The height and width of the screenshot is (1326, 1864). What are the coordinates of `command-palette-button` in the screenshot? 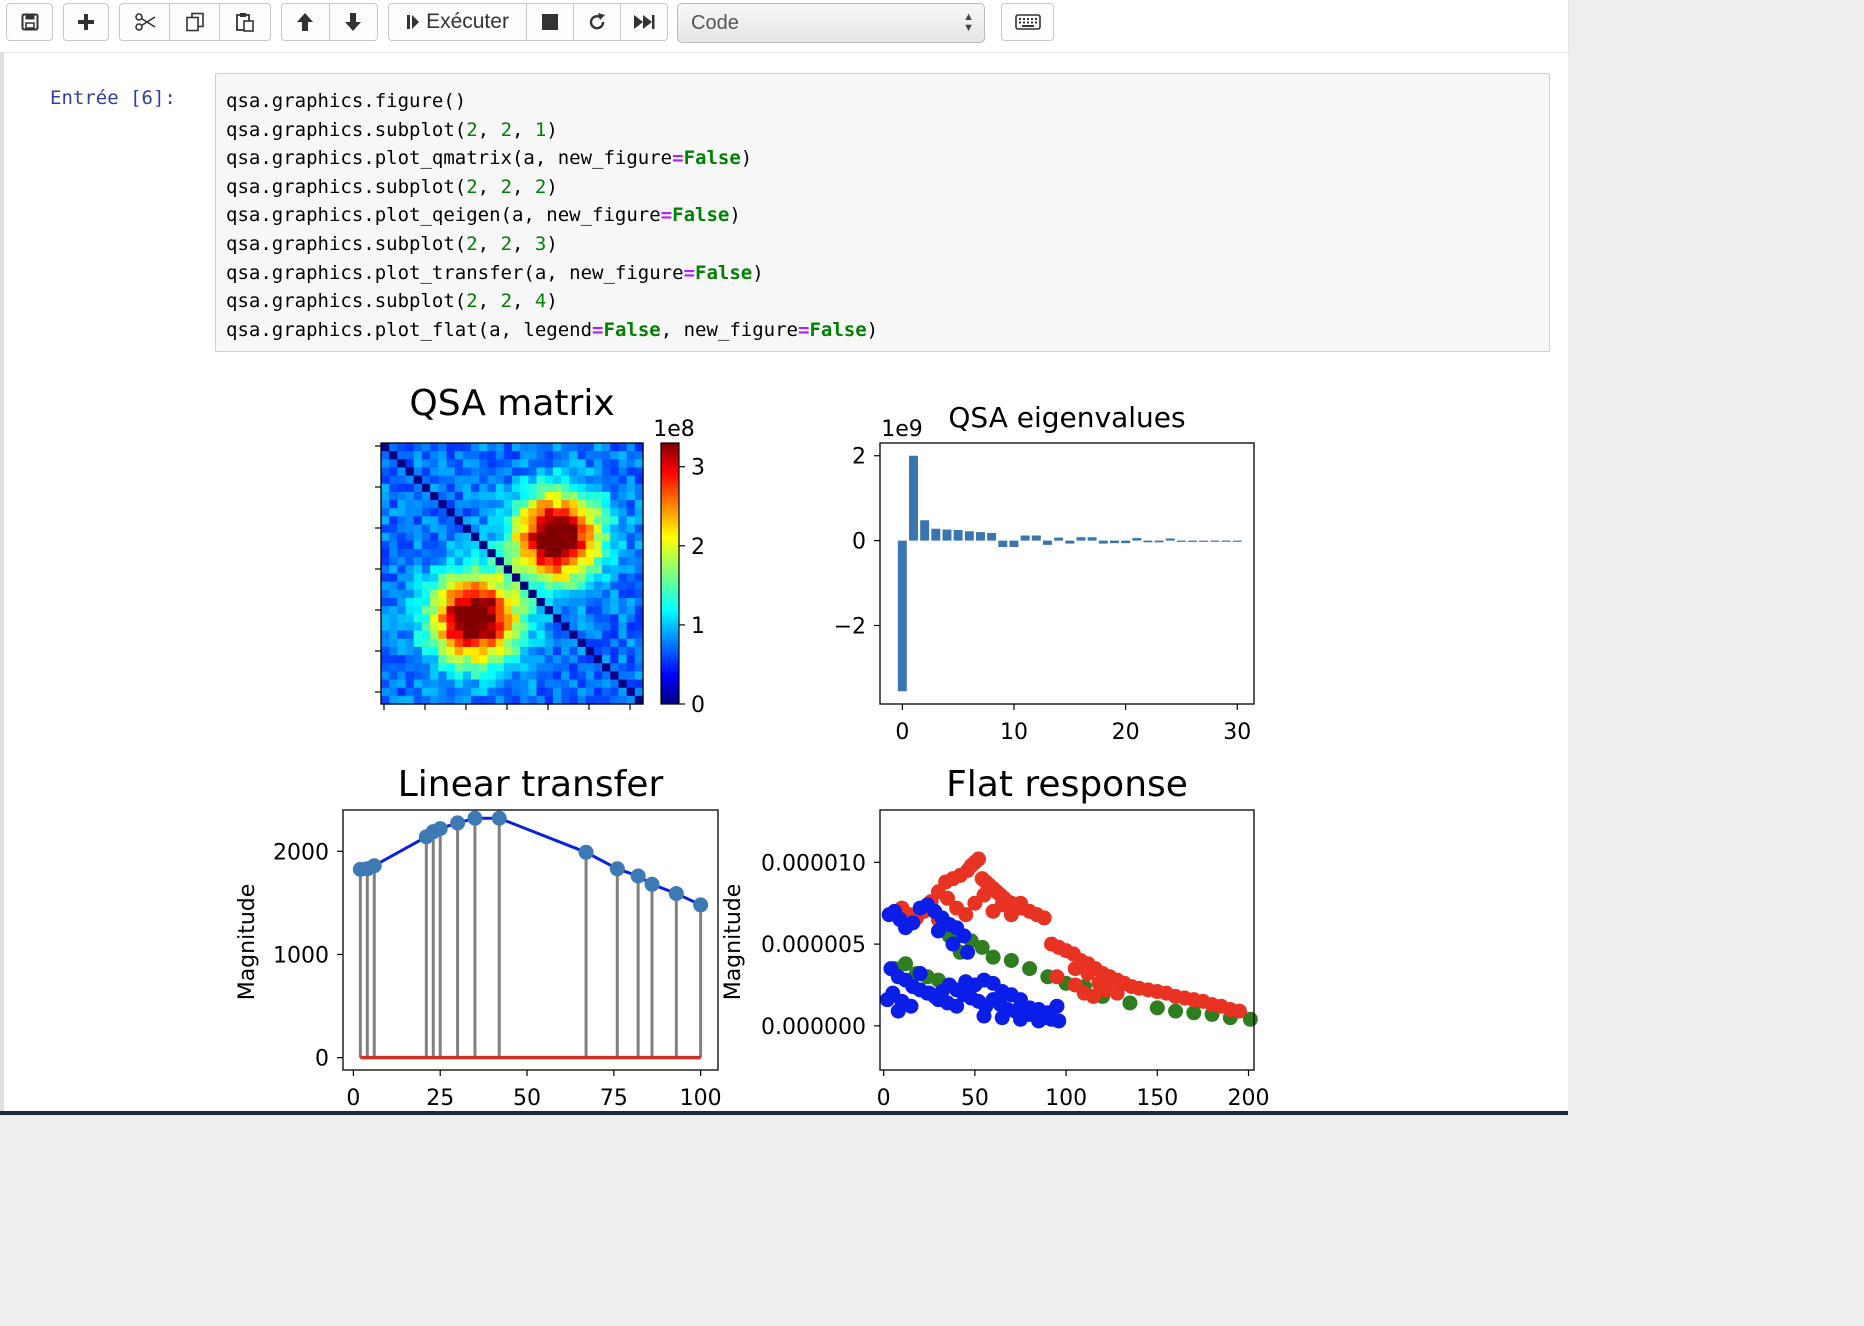 It's located at (1027, 22).